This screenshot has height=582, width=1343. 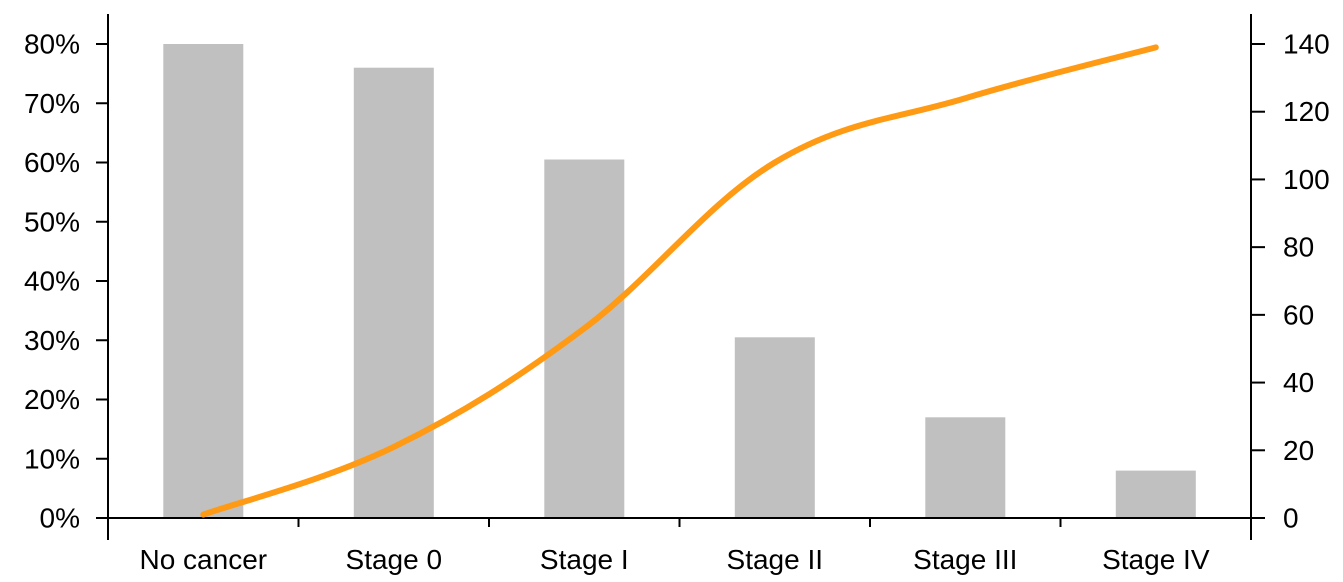 What do you see at coordinates (1291, 518) in the screenshot?
I see `y-right-tick-label: 0` at bounding box center [1291, 518].